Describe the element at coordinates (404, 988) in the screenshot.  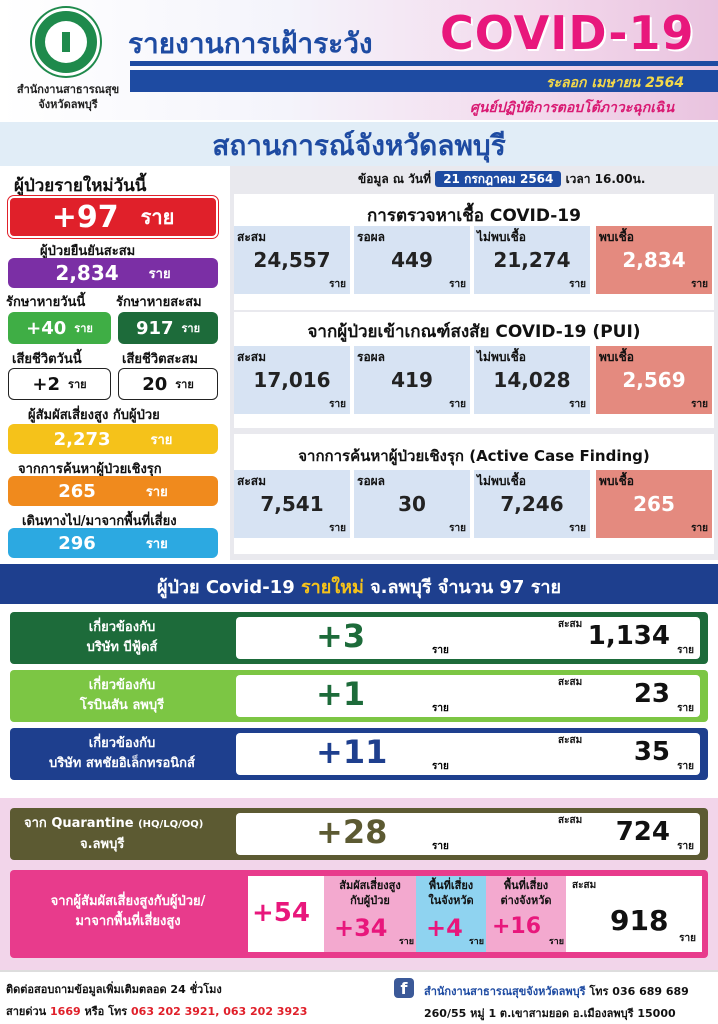
I see `facebook-icon: f` at that location.